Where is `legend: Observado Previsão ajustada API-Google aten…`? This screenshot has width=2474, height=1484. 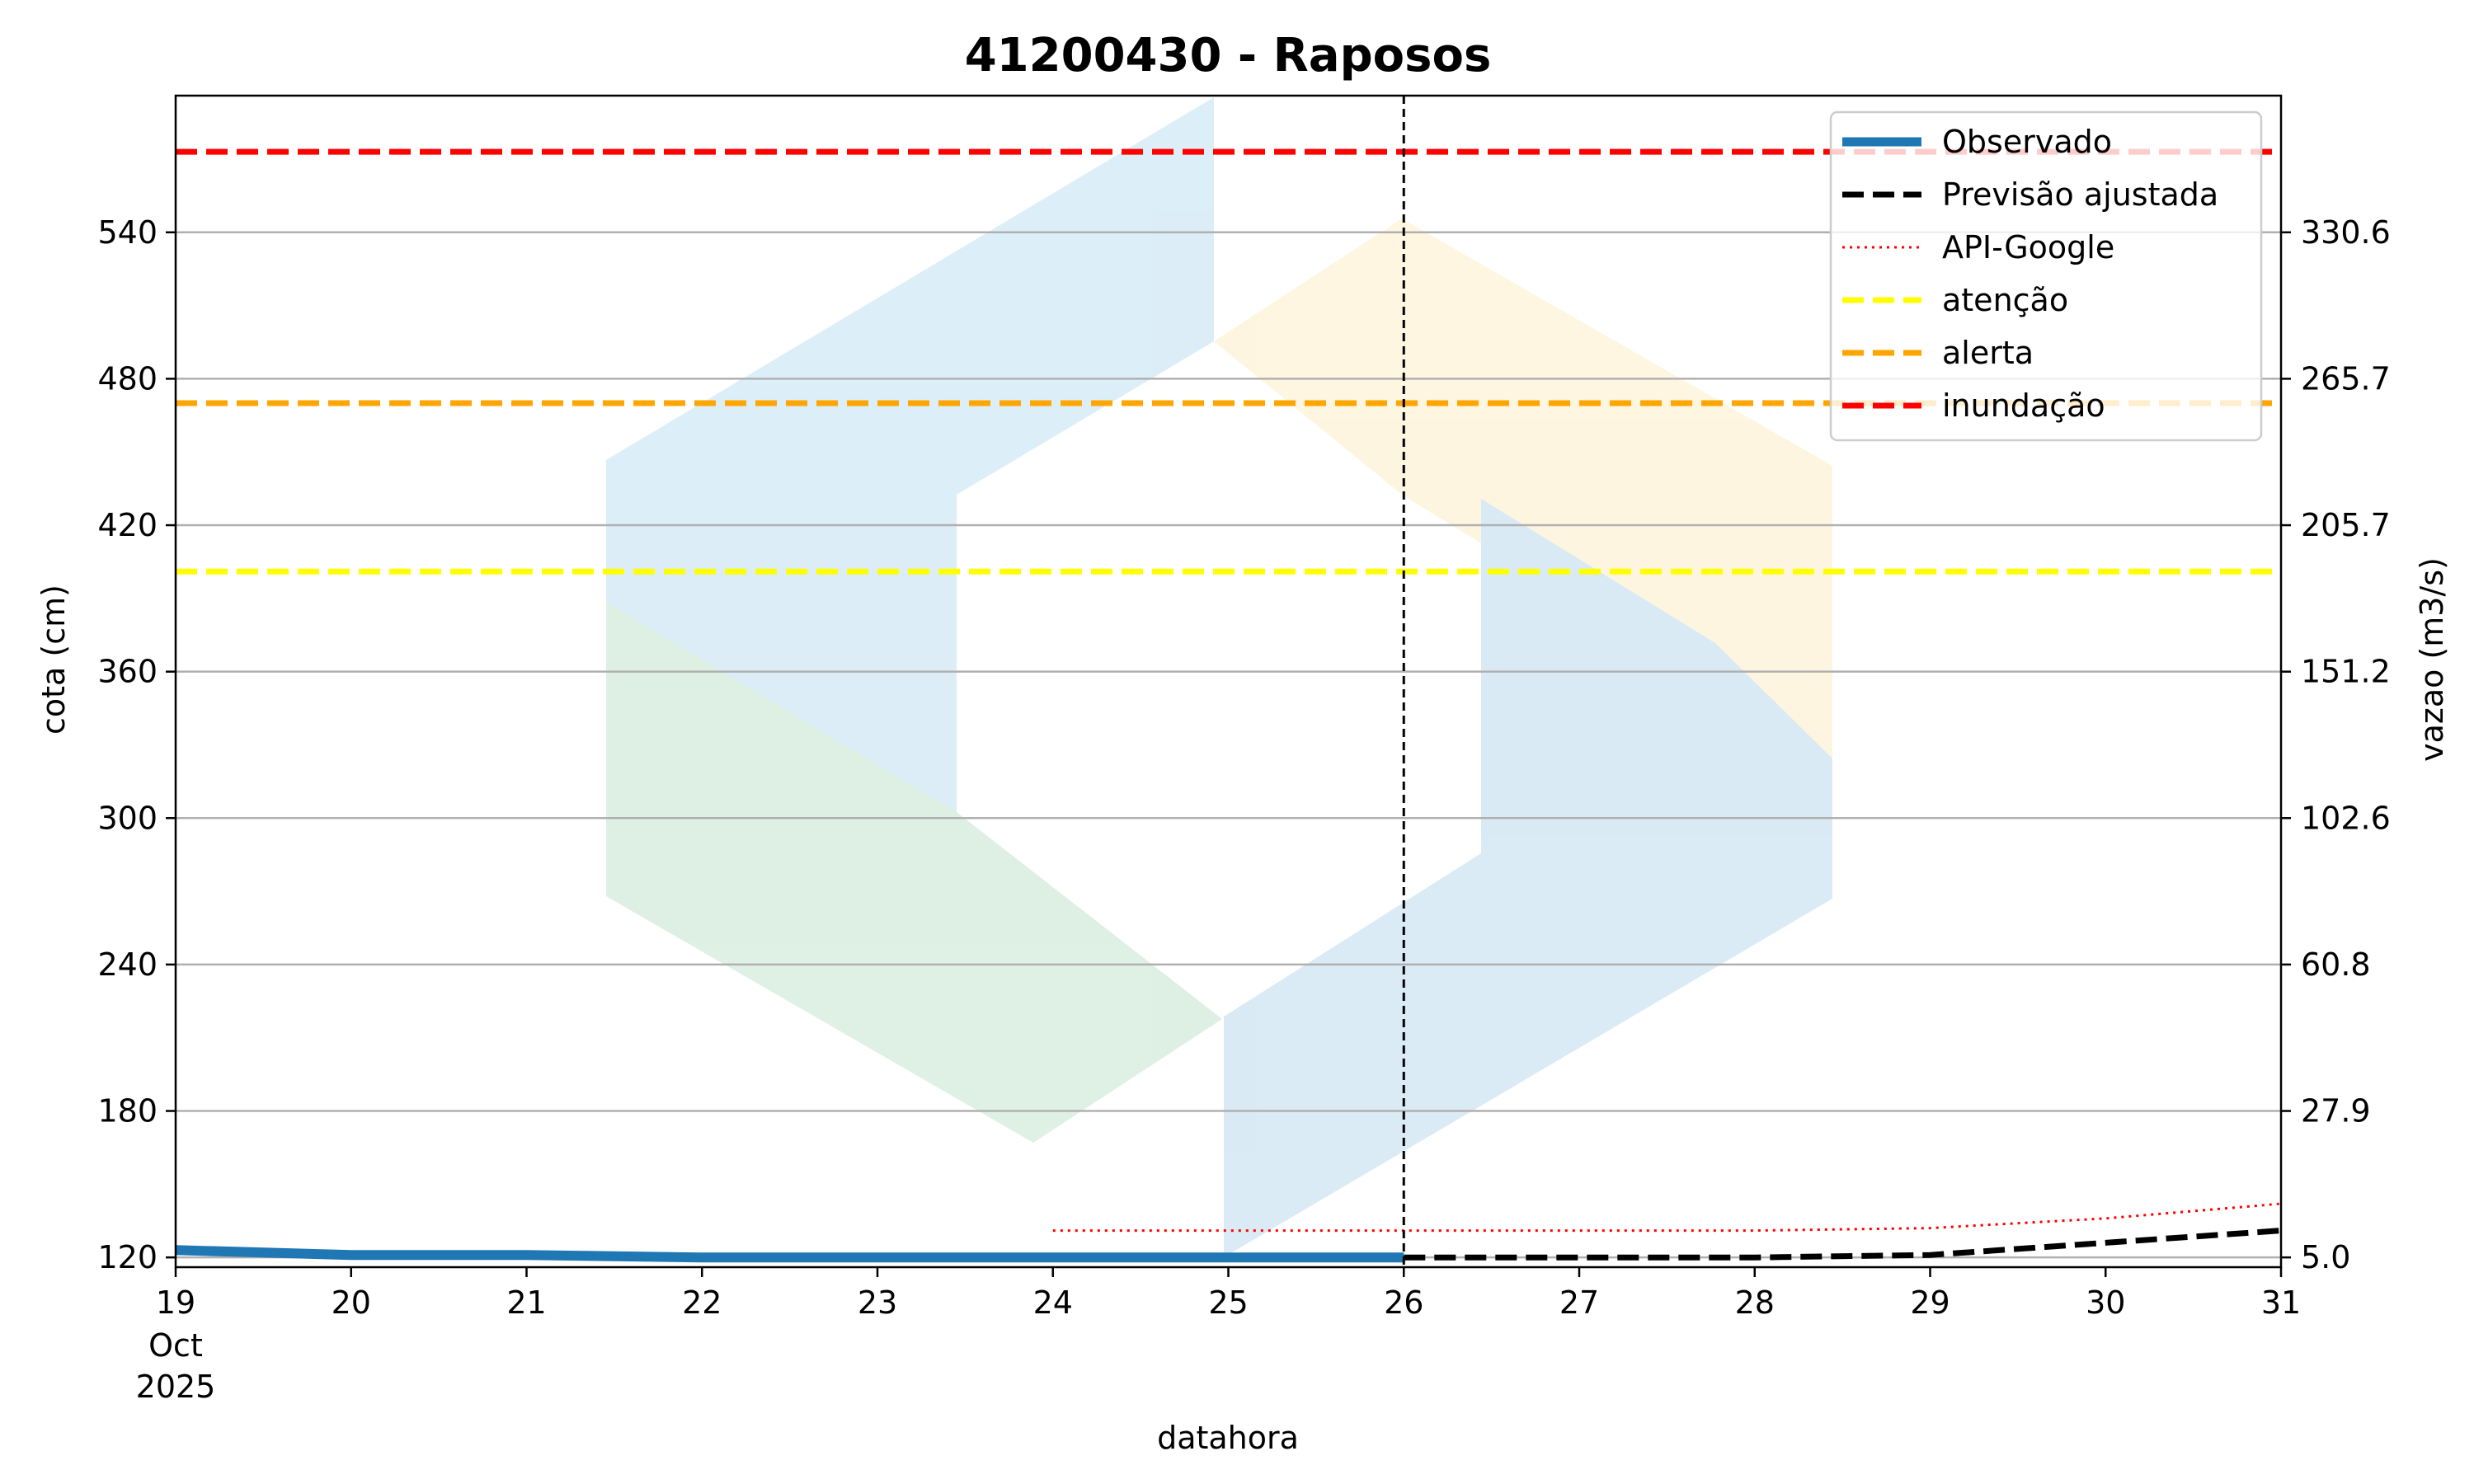 legend: Observado Previsão ajustada API-Google aten… is located at coordinates (2046, 276).